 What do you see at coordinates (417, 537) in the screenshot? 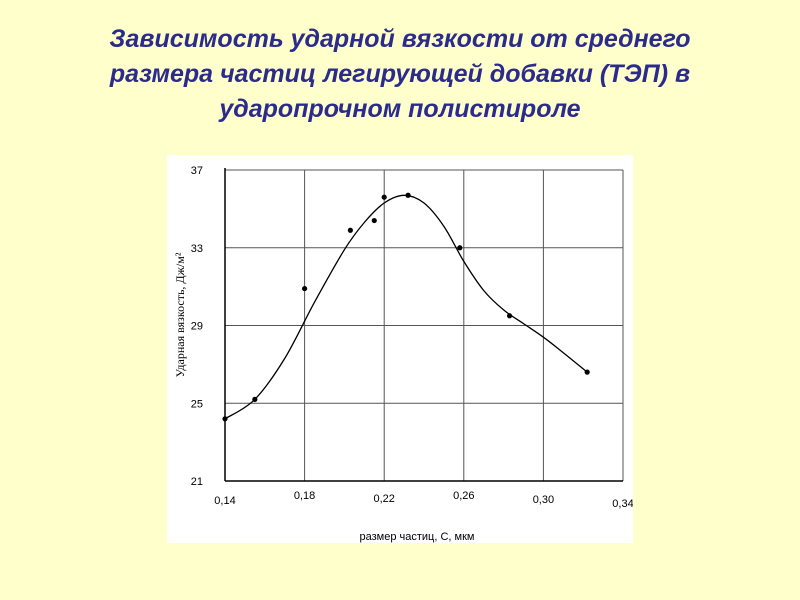
I see `x-axis-label: размер частиц, С, мкм` at bounding box center [417, 537].